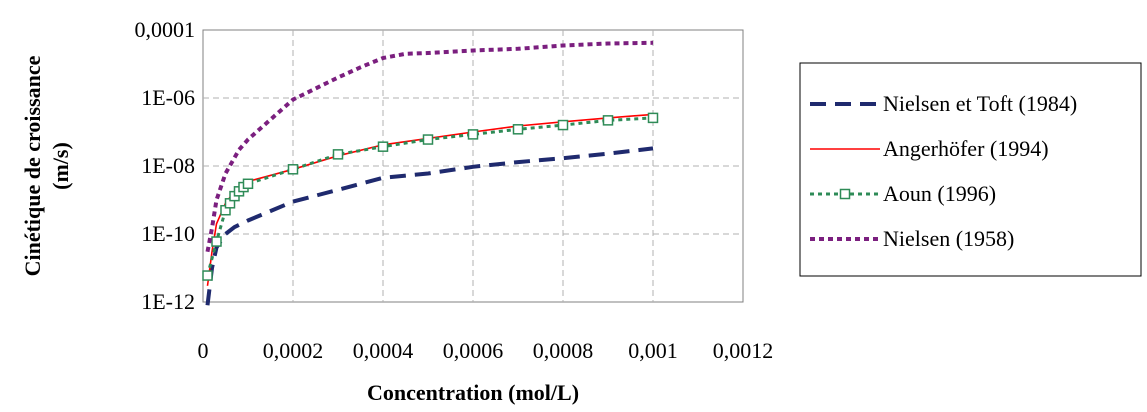  What do you see at coordinates (948, 238) in the screenshot?
I see `legend-label: Nielsen (1958)` at bounding box center [948, 238].